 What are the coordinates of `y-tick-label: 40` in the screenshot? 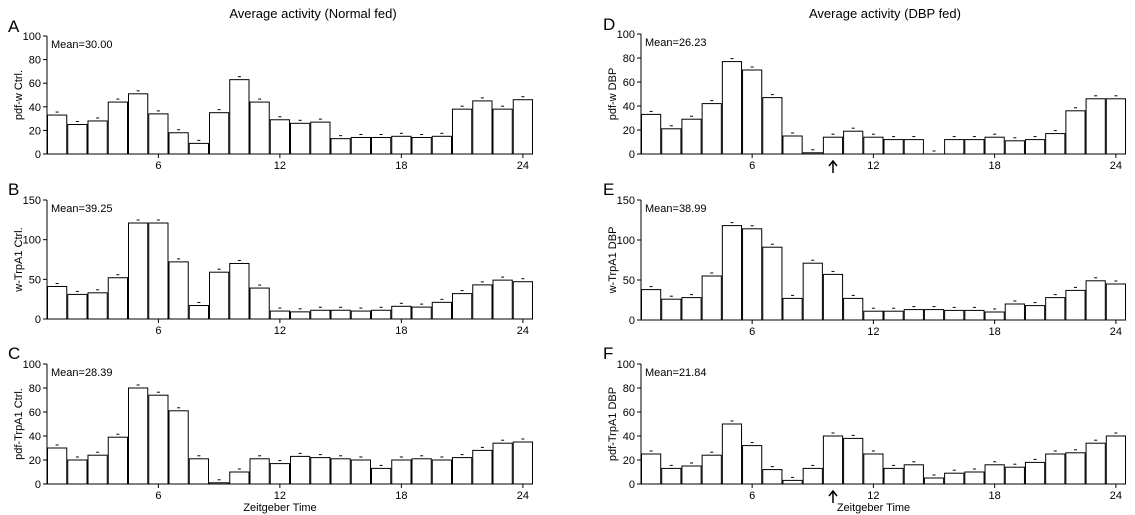 It's located at (35, 108).